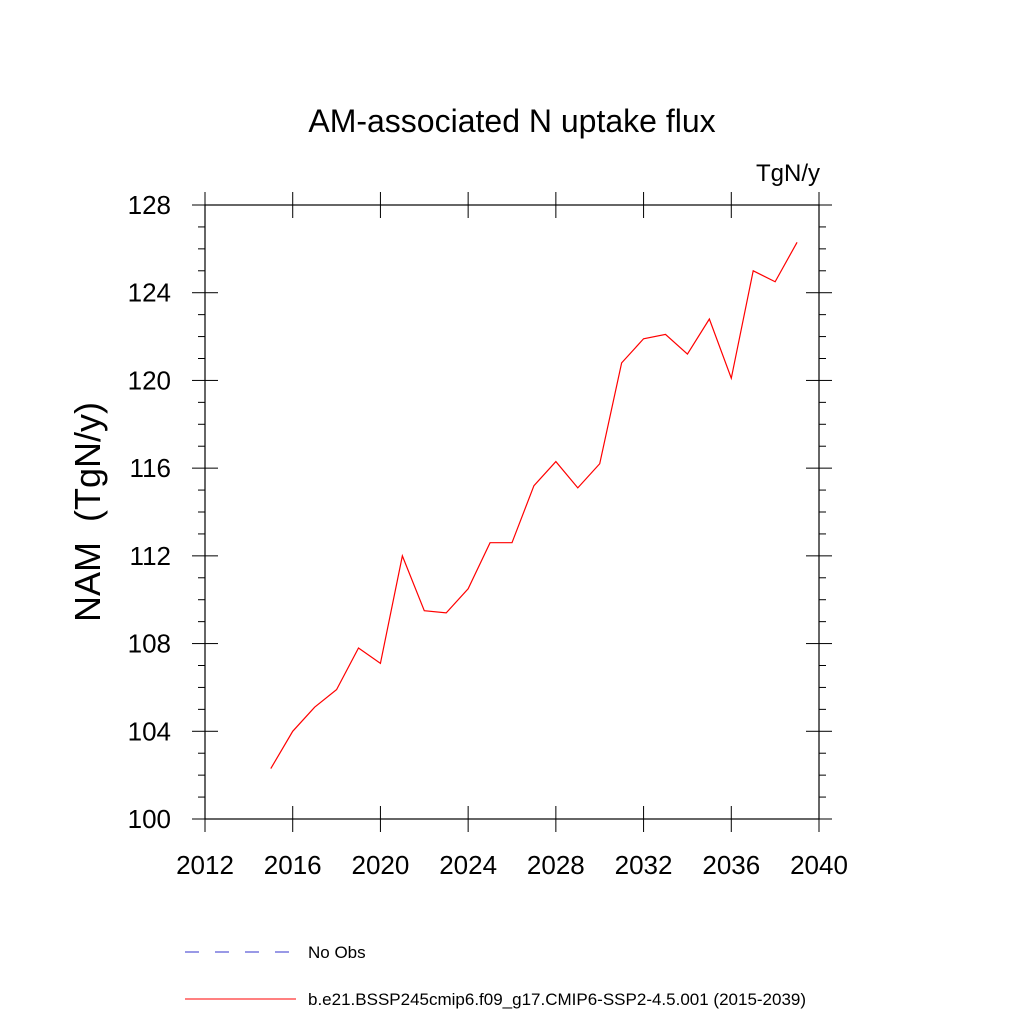  What do you see at coordinates (150, 556) in the screenshot?
I see `y-tick-label: 112` at bounding box center [150, 556].